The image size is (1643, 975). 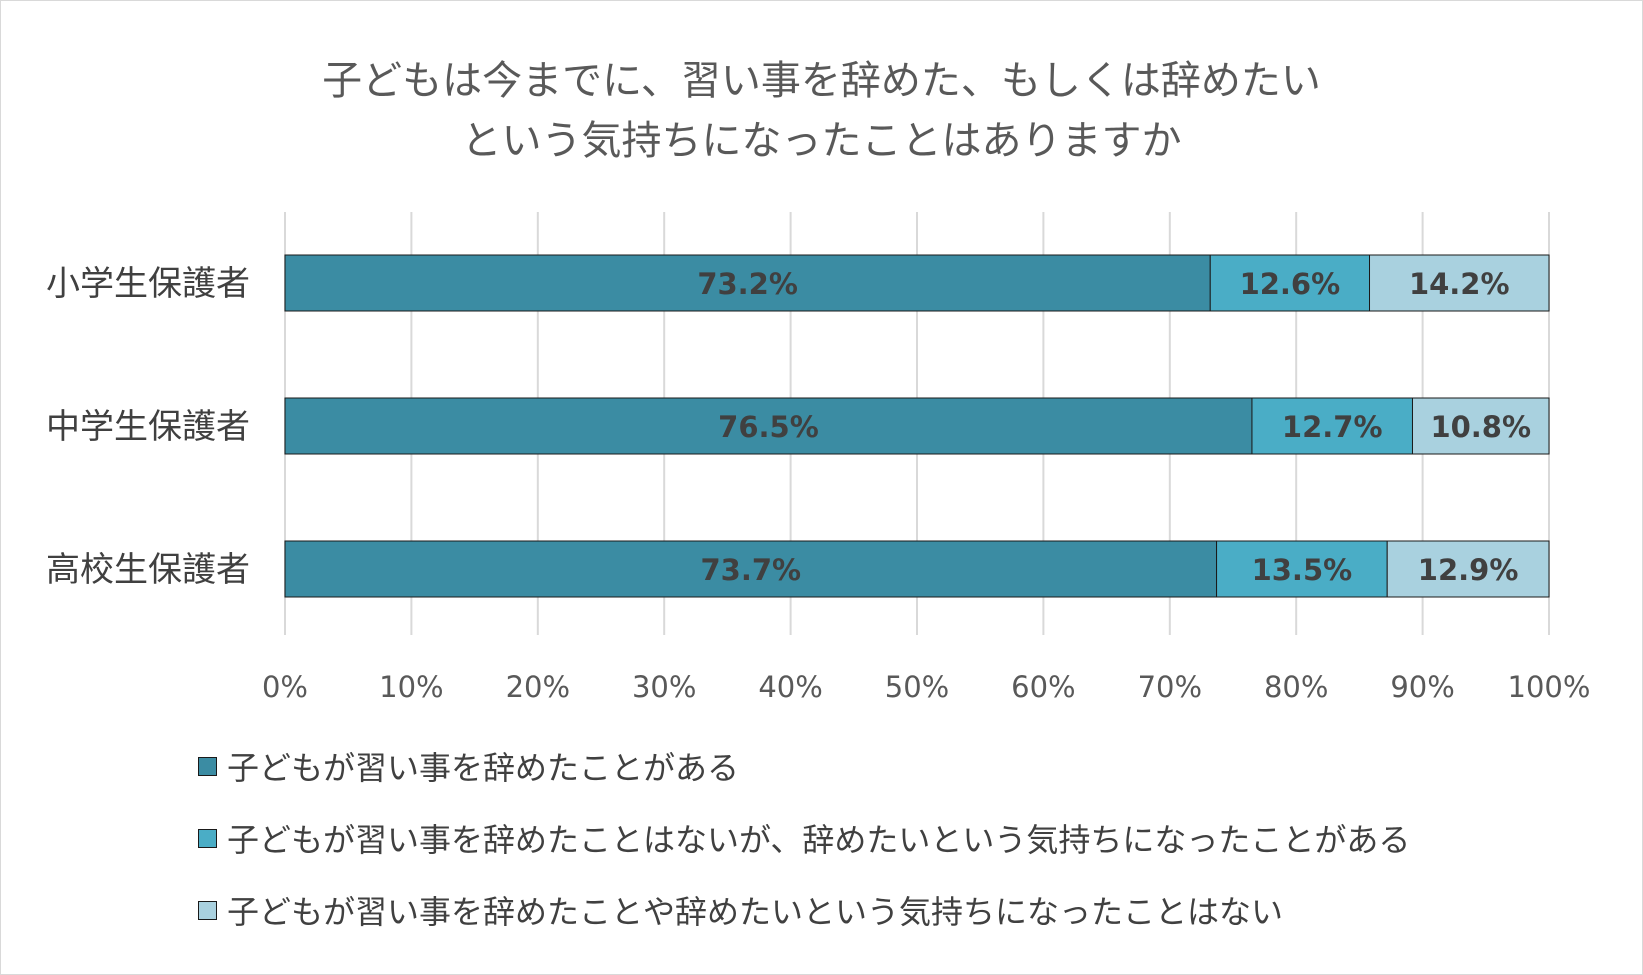 I want to click on legend-item: 子どもが習い事を辞めたことはないが、辞めたいという気持ちになったことがある, so click(x=804, y=839).